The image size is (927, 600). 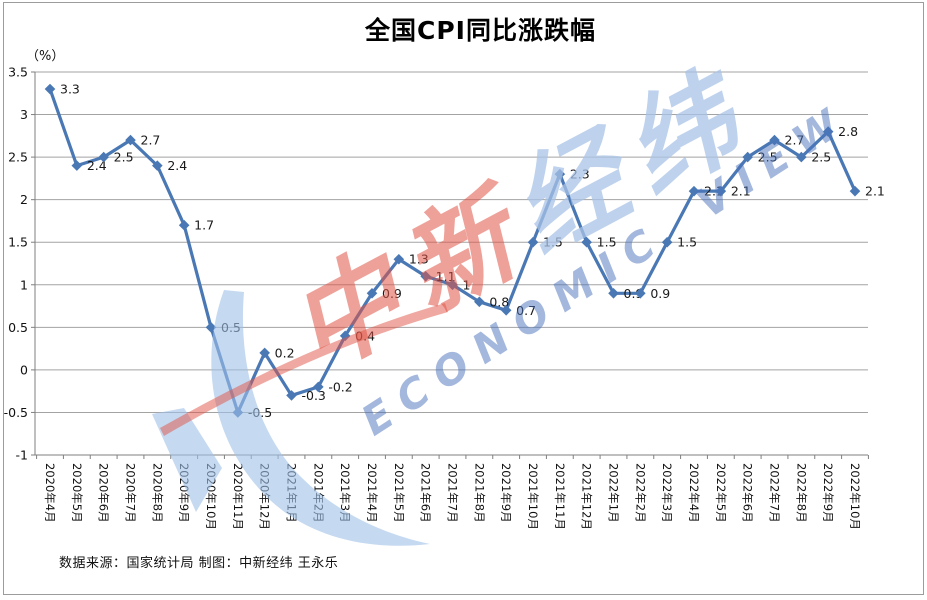 What do you see at coordinates (560, 496) in the screenshot?
I see `x-tick-label: 2021年11月` at bounding box center [560, 496].